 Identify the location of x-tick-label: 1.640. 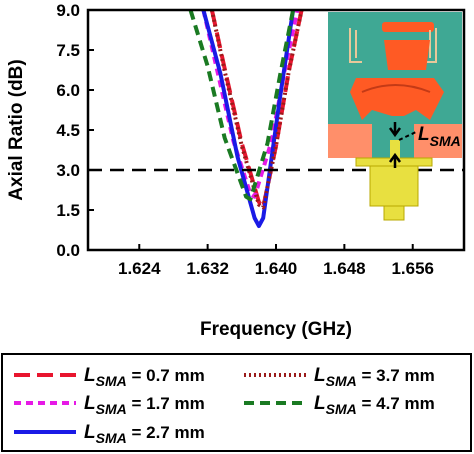
(276, 268).